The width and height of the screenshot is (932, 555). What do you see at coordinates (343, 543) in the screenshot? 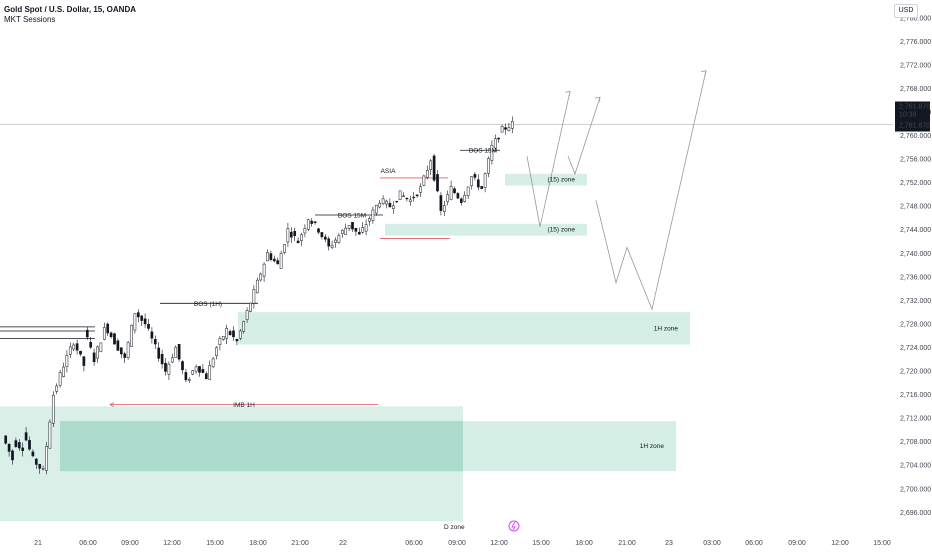
I see `x-tick-label: 22` at bounding box center [343, 543].